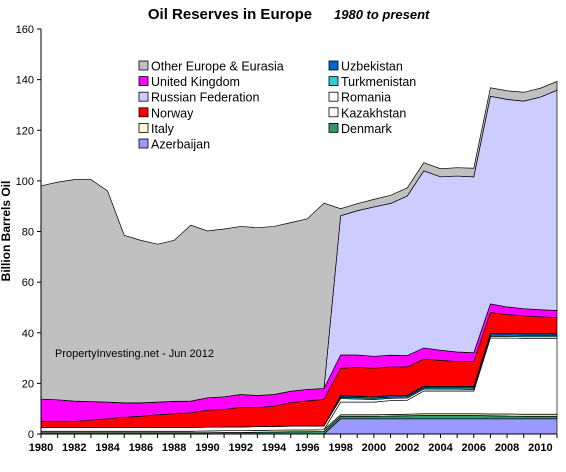 Image resolution: width=566 pixels, height=472 pixels. What do you see at coordinates (134, 354) in the screenshot?
I see `chart-annotation: PropertyInvesting.net - Jun 2012` at bounding box center [134, 354].